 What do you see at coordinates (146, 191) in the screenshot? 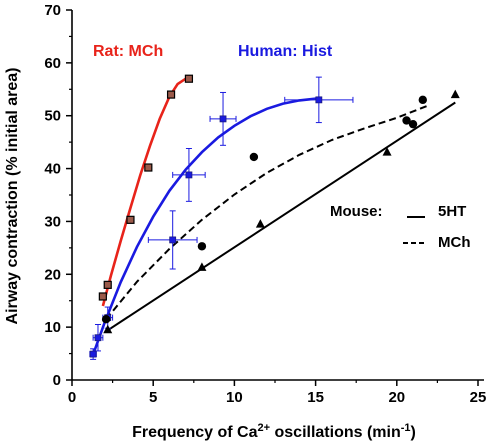
I see `fit-curve-square-red` at bounding box center [146, 191].